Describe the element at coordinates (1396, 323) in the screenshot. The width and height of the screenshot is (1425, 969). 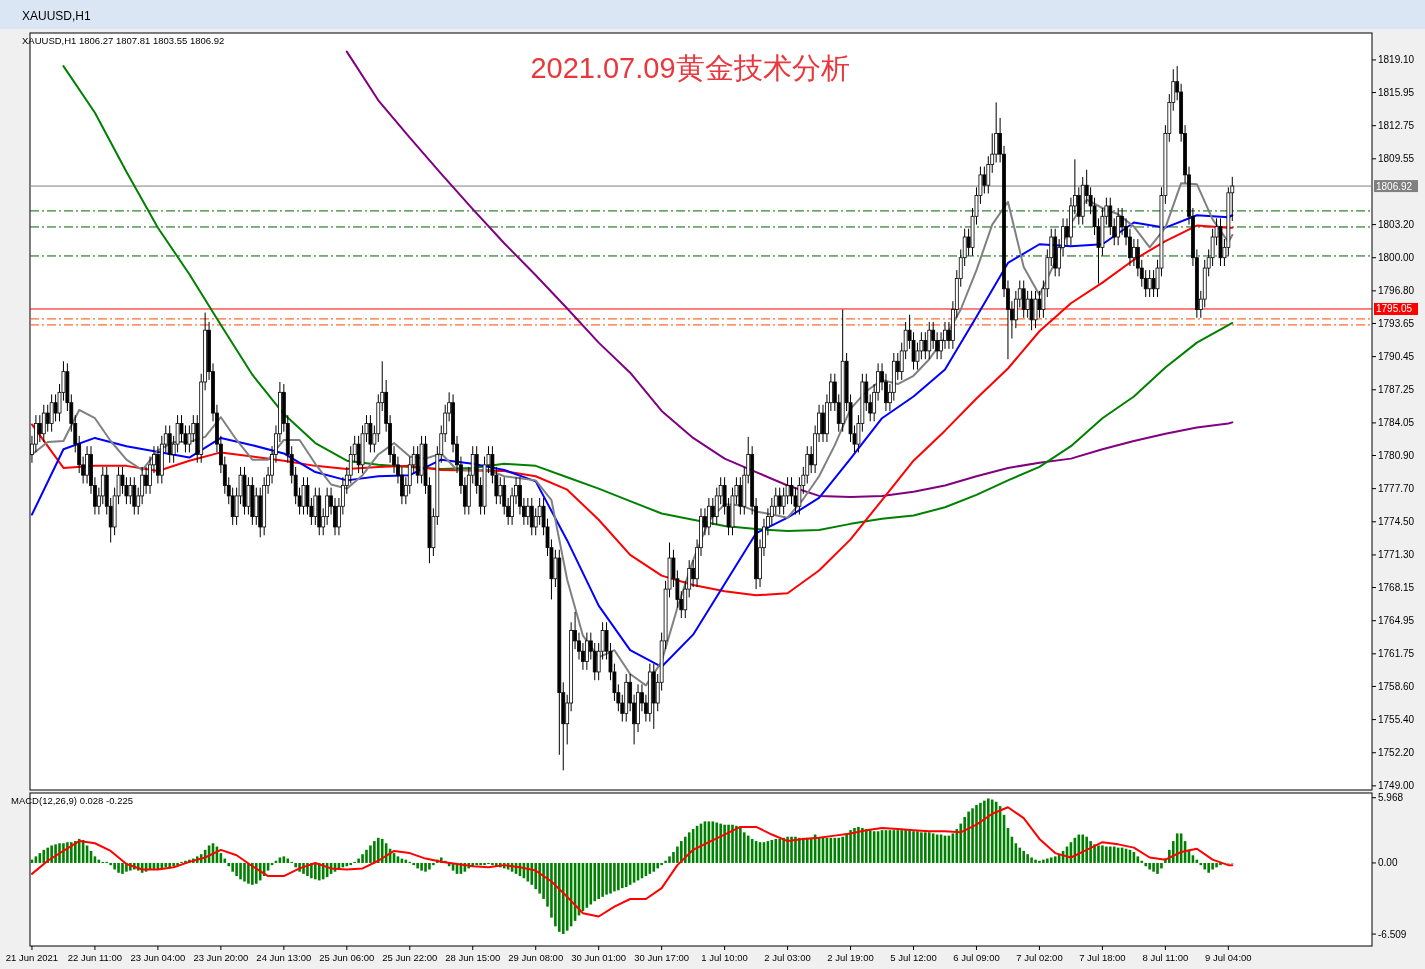
I see `y-tick-label: 1793.65` at that location.